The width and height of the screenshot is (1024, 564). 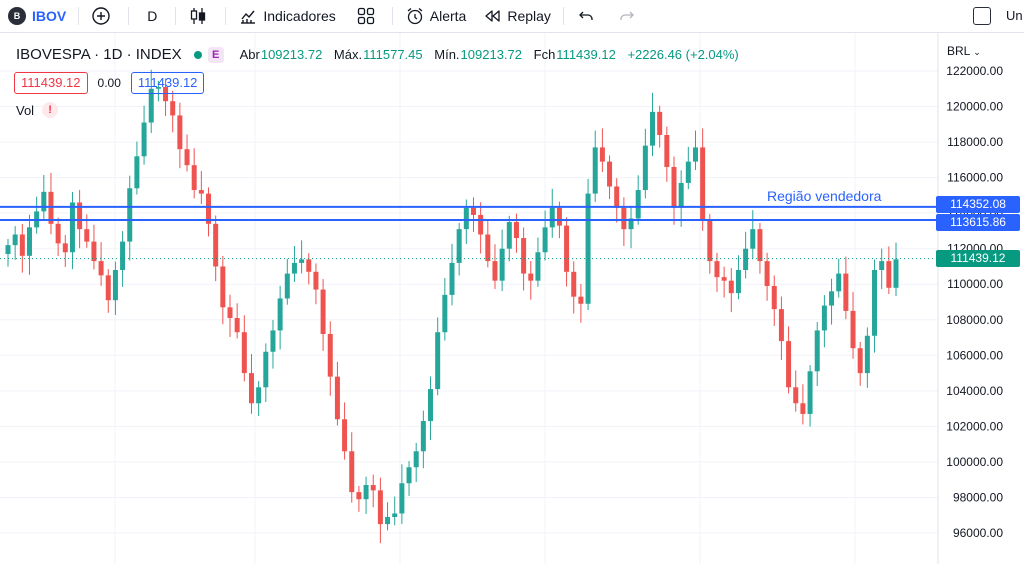 What do you see at coordinates (366, 16) in the screenshot?
I see `templates-button` at bounding box center [366, 16].